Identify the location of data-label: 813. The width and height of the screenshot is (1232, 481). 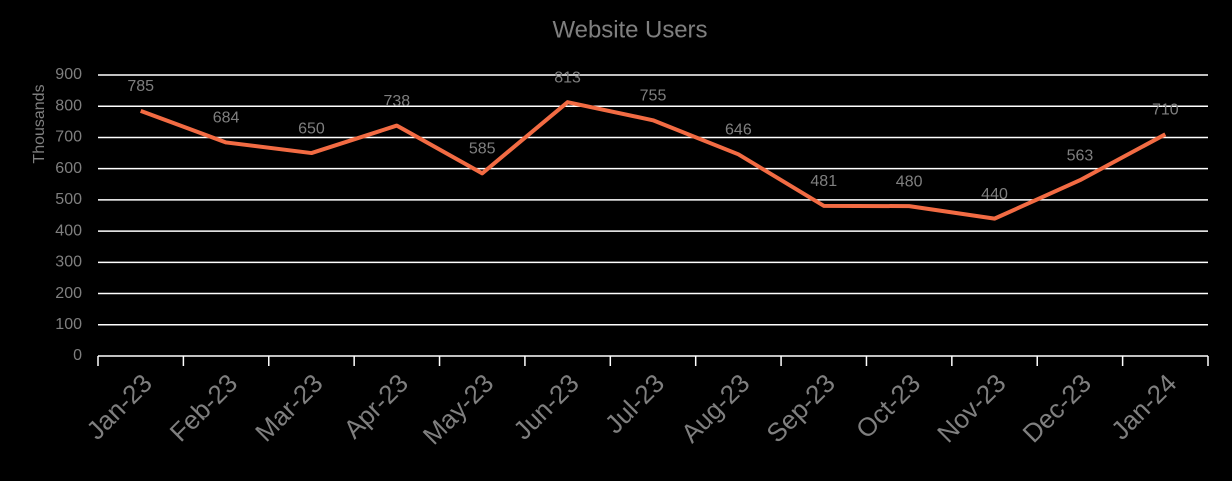
(567, 77).